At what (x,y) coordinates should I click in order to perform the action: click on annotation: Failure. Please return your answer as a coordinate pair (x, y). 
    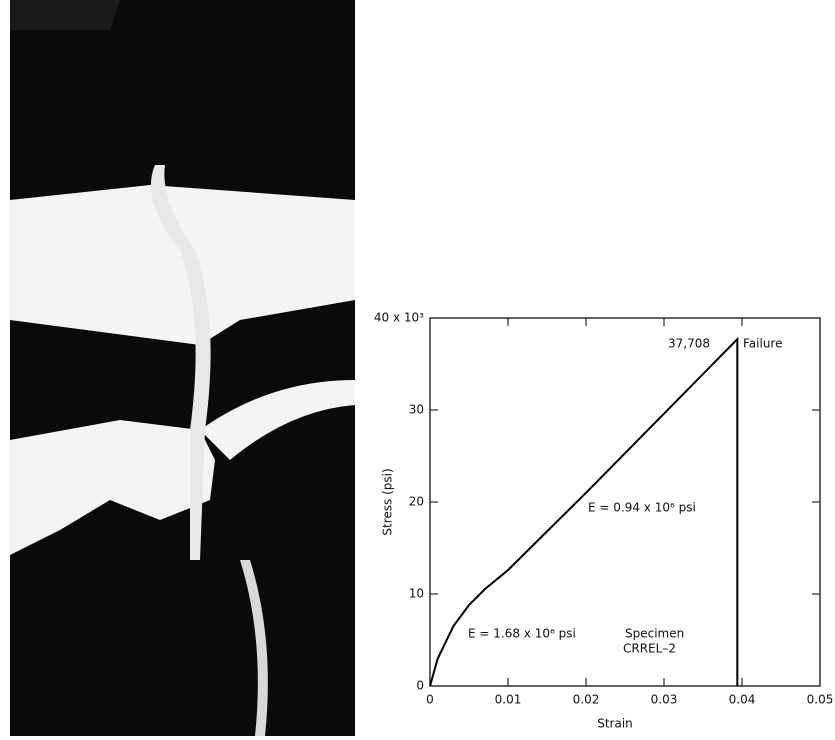
    Looking at the image, I should click on (762, 344).